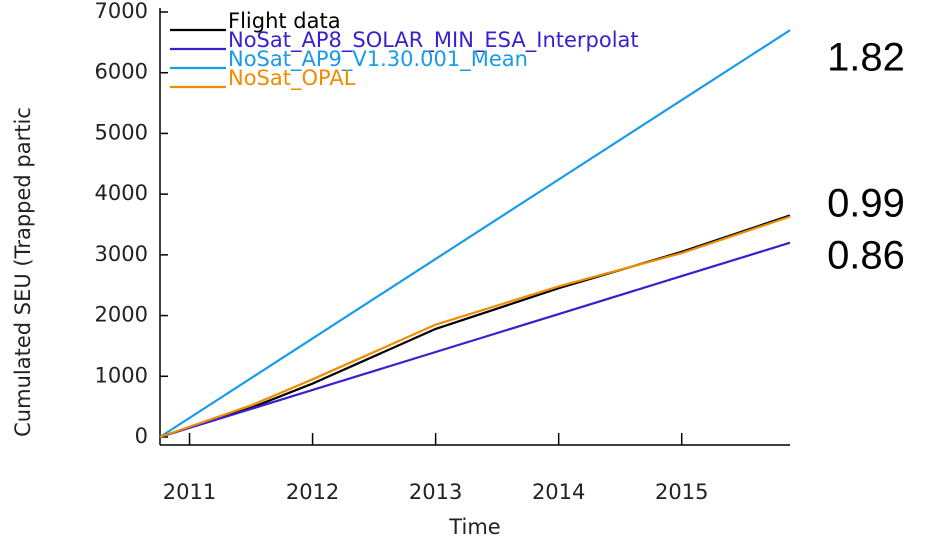  Describe the element at coordinates (292, 78) in the screenshot. I see `legend-label: NoSat_OPAL` at that location.